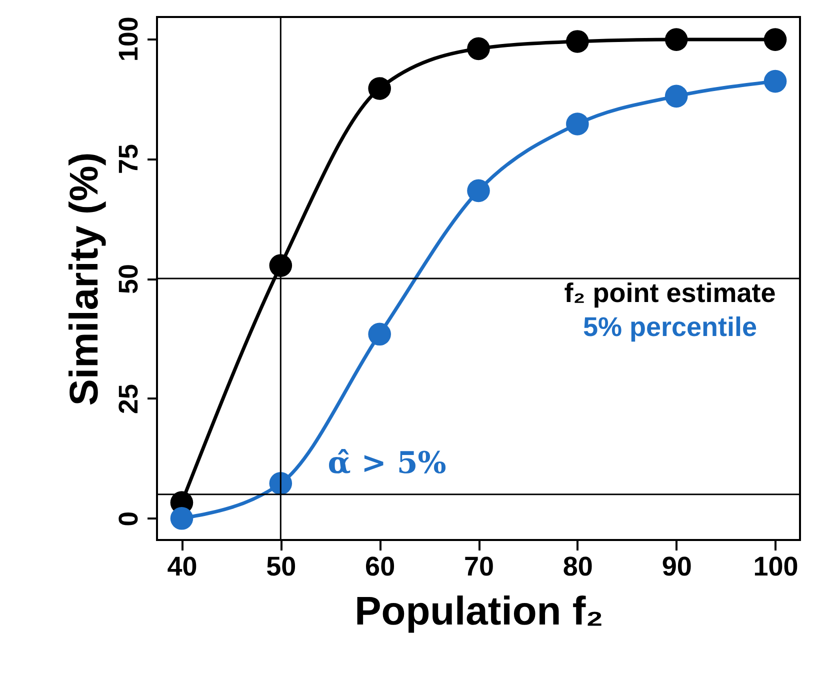 This screenshot has height=679, width=816. Describe the element at coordinates (479, 612) in the screenshot. I see `x-axis-title: Population f₂` at that location.